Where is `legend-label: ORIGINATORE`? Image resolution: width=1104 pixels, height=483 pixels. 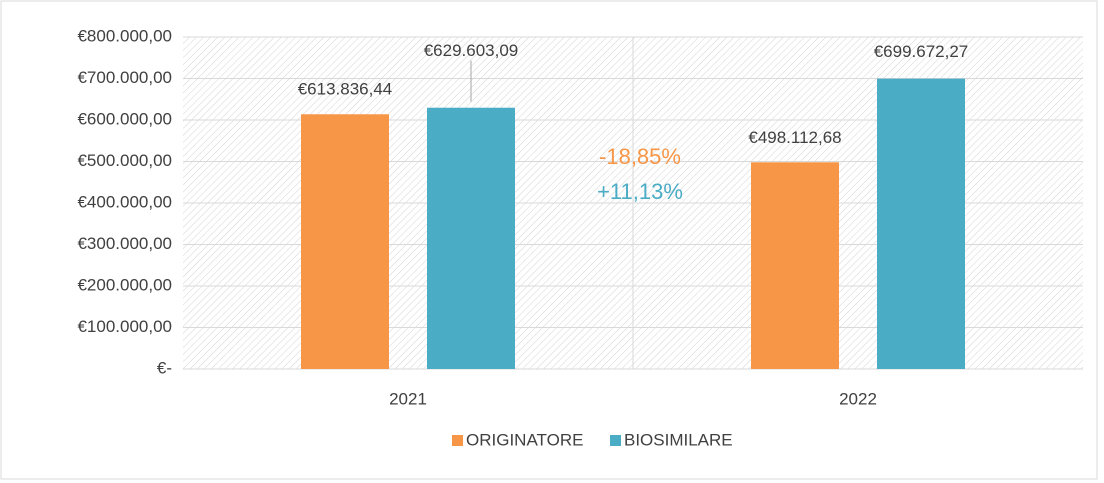 legend-label: ORIGINATORE is located at coordinates (524, 439).